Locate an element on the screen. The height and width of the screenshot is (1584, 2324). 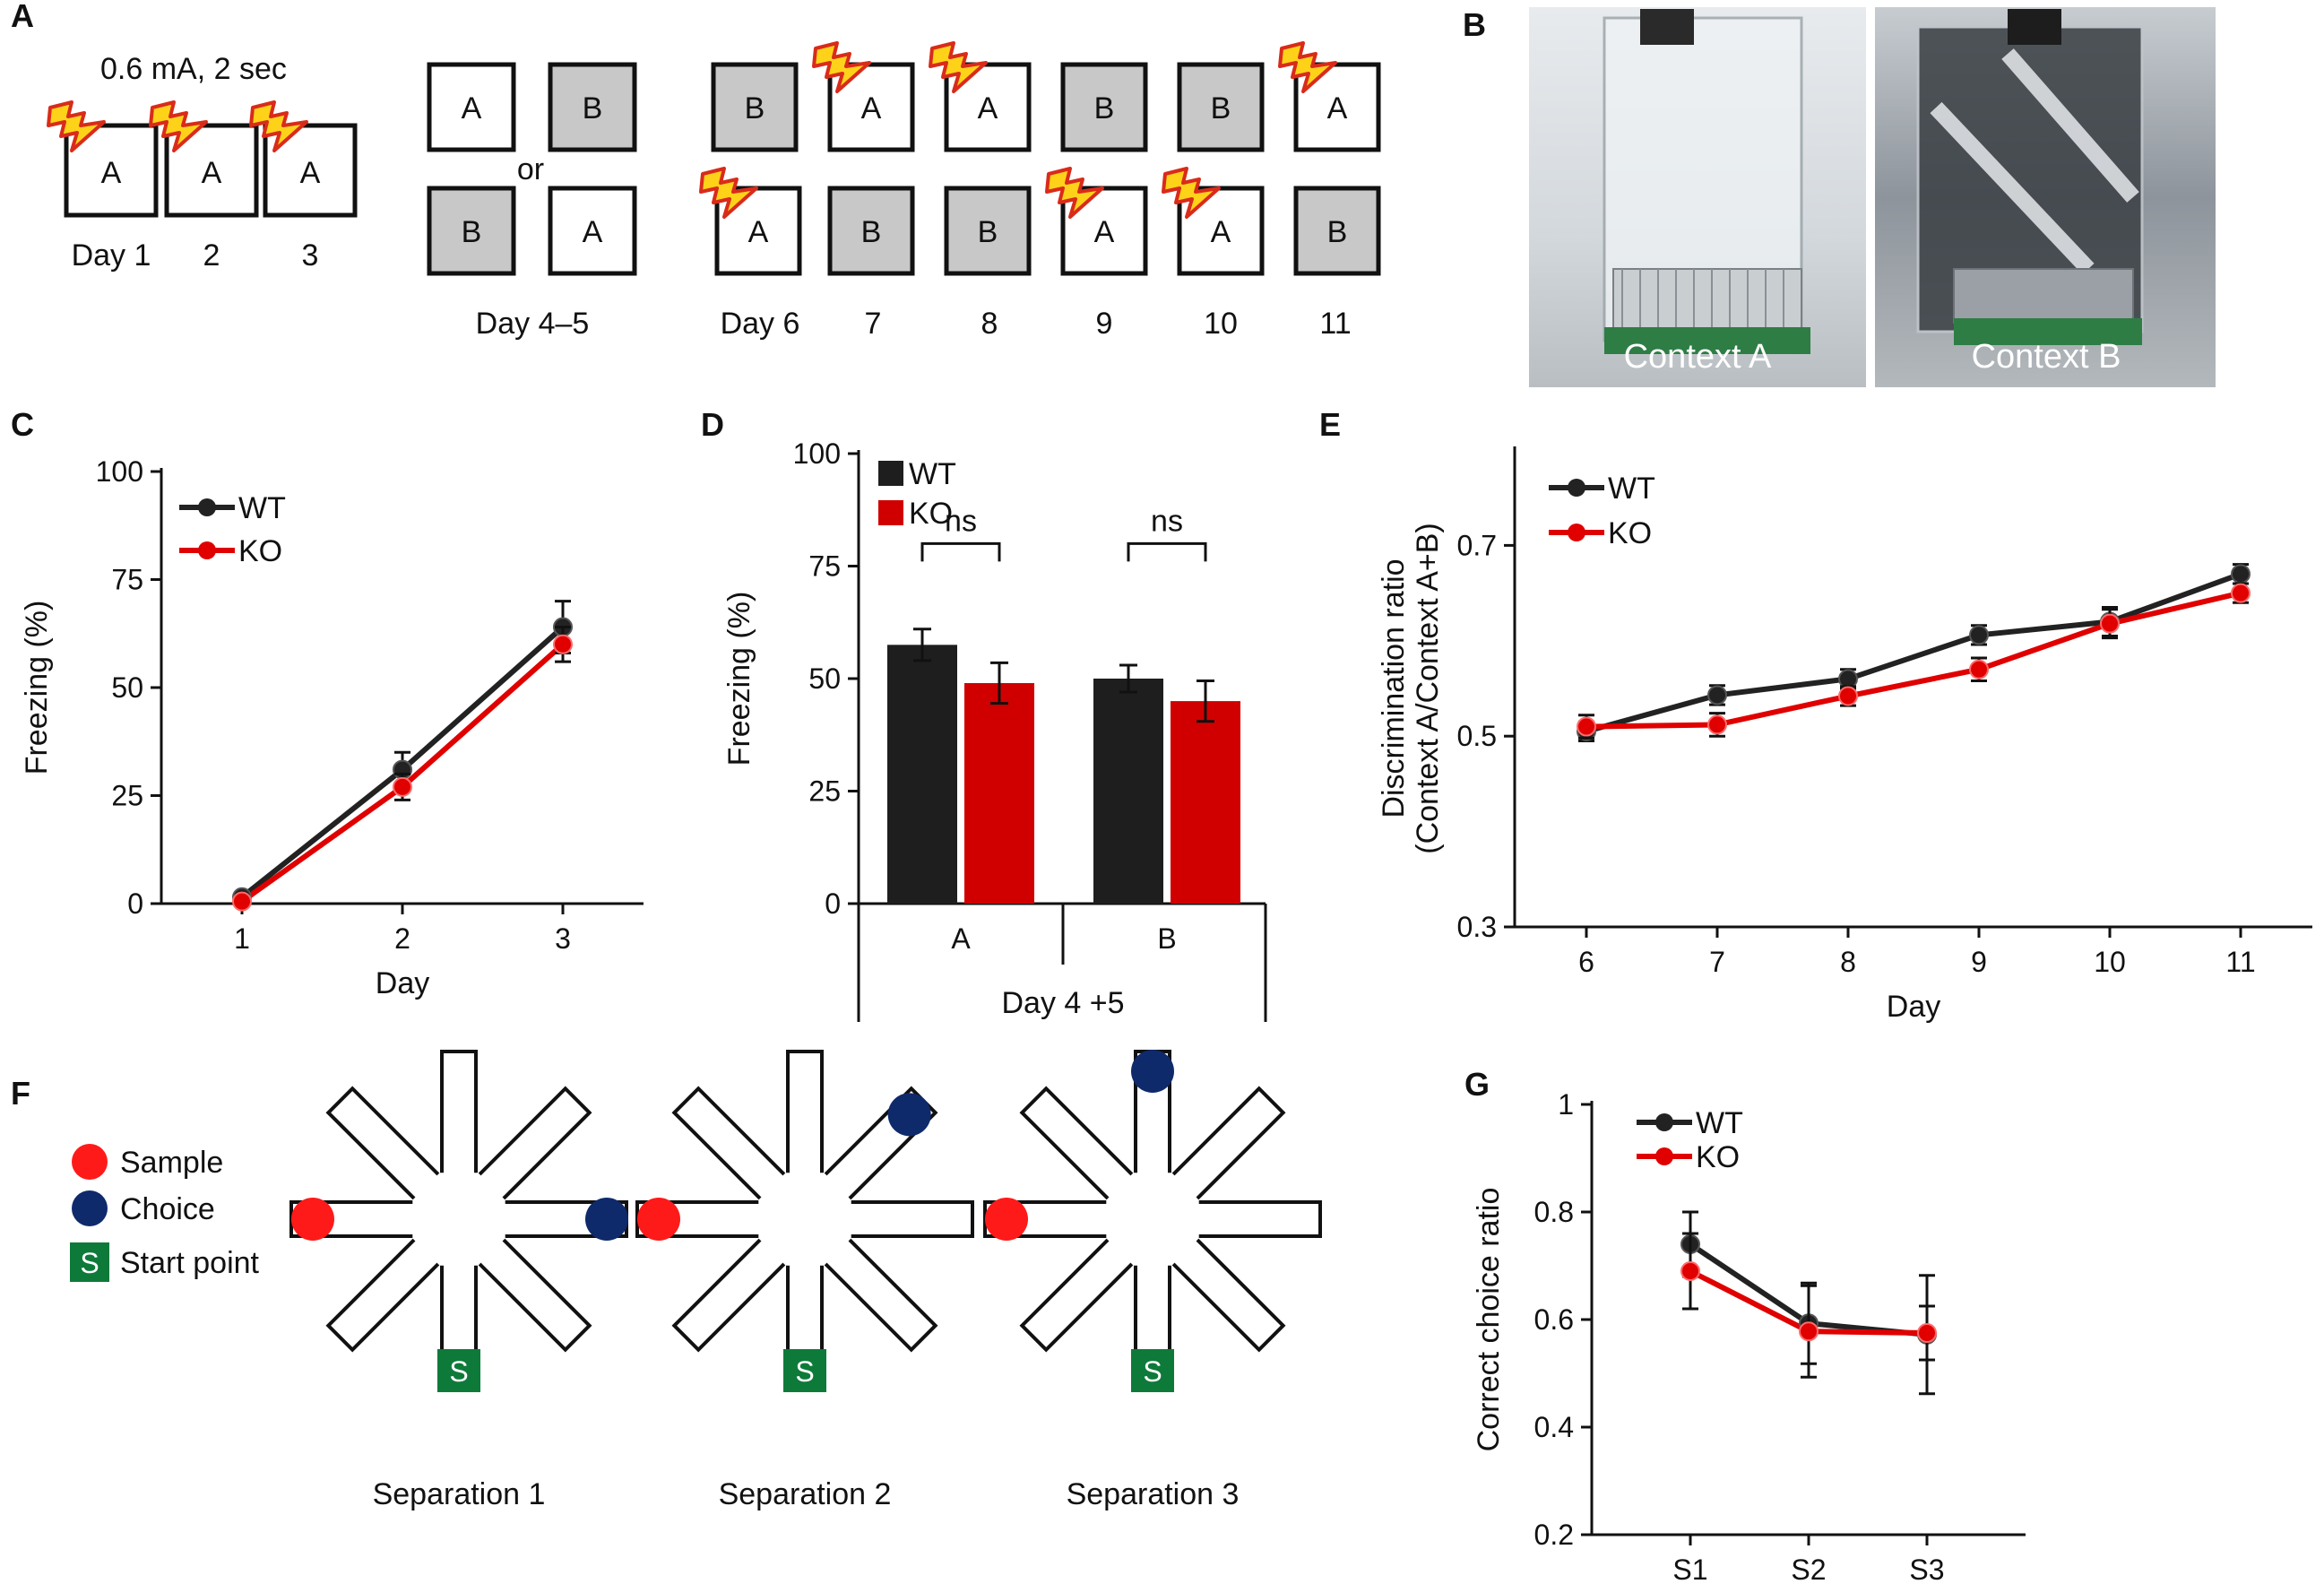
x-tick-label: 10 is located at coordinates (2110, 962).